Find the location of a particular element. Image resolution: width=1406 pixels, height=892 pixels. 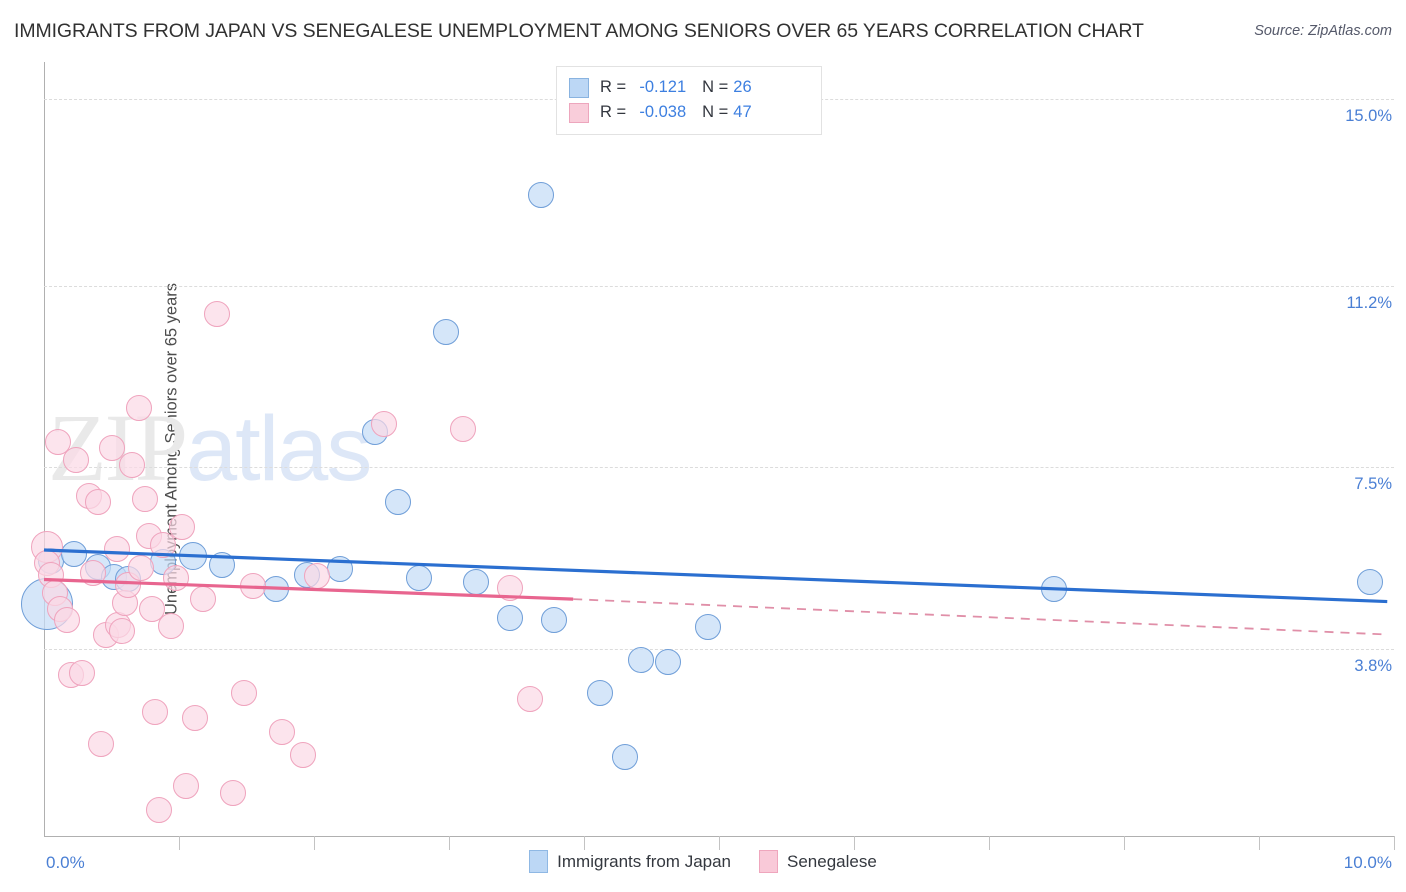

stats-n-label-senegalese: N = is located at coordinates (715, 112).